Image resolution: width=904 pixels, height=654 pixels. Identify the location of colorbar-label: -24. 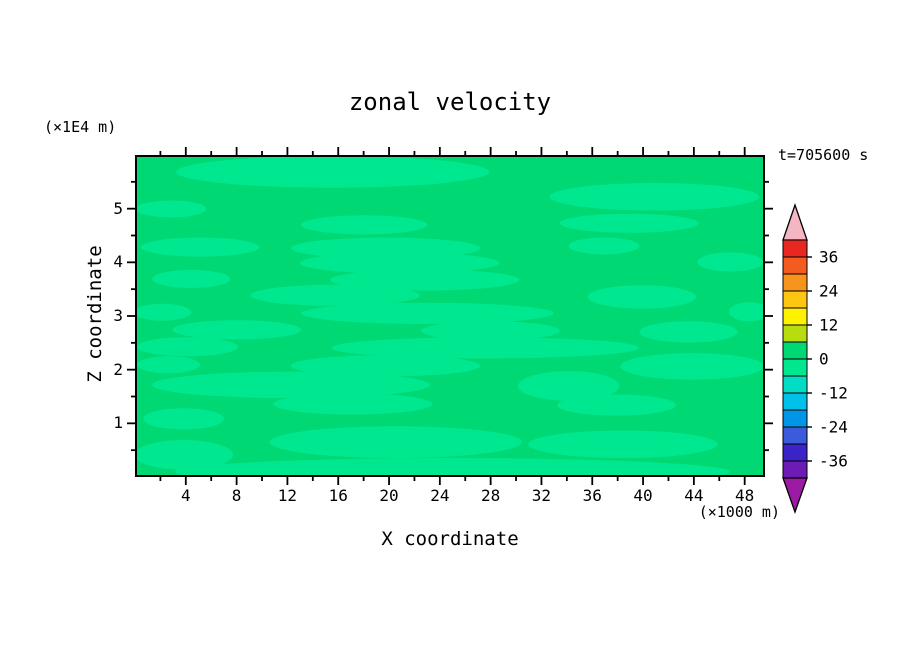
(833, 427).